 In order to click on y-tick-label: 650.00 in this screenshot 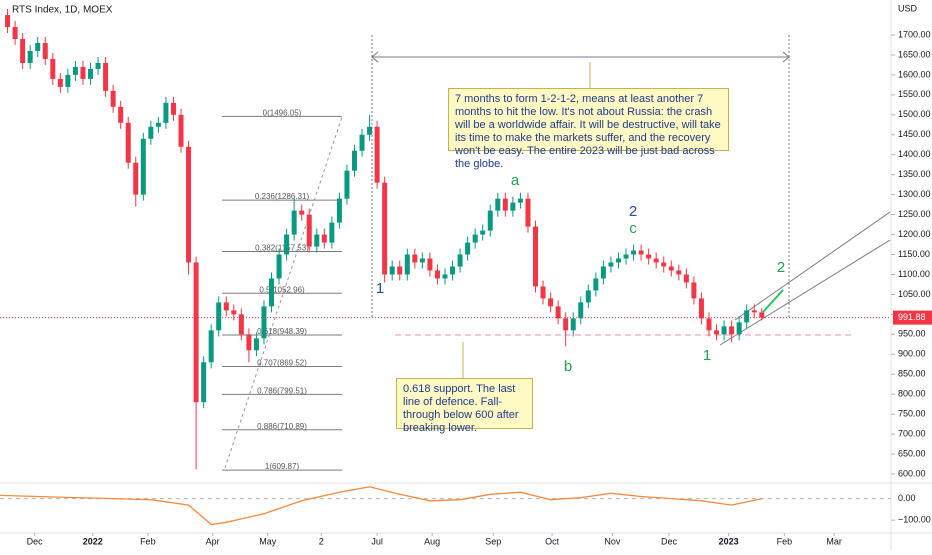, I will do `click(912, 453)`.